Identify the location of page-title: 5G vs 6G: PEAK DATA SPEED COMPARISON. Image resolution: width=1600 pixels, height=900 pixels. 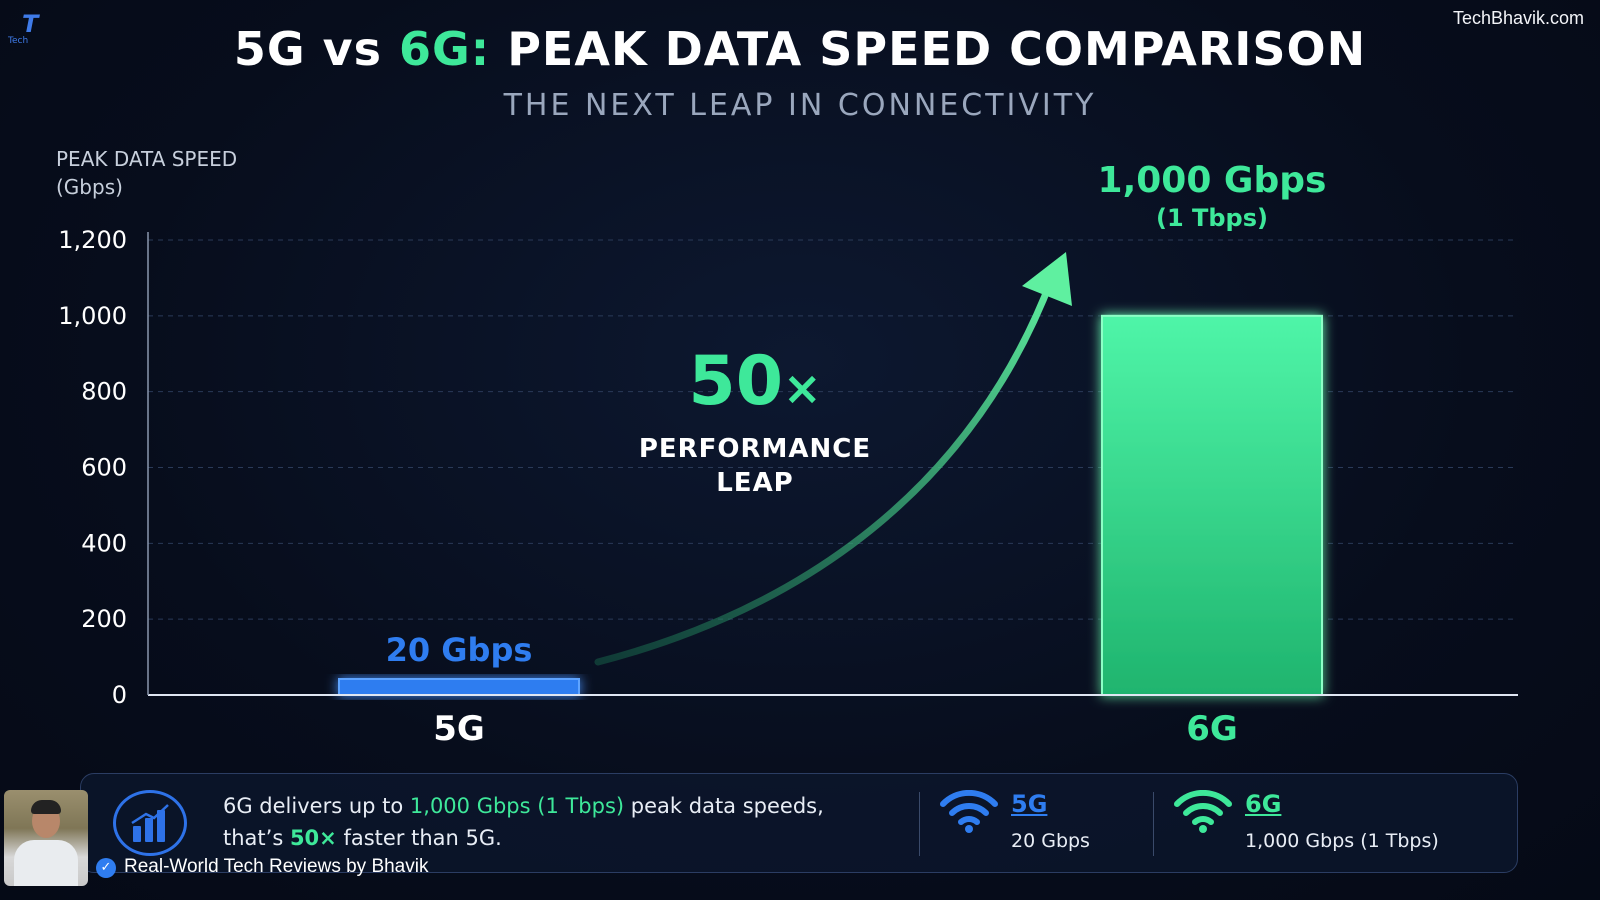
(800, 49).